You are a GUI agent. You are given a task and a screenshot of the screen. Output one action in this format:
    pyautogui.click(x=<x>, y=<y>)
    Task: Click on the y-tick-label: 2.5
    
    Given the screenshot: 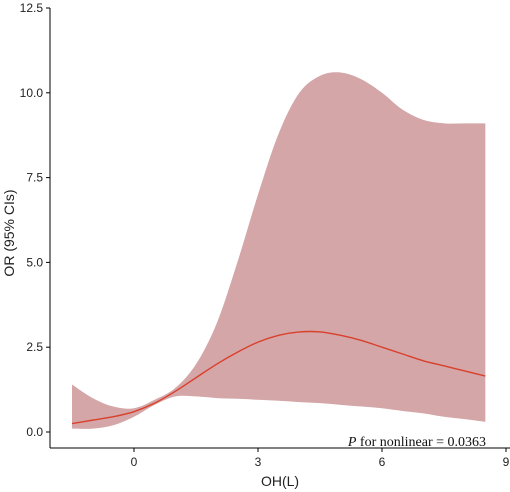 What is the action you would take?
    pyautogui.click(x=34, y=347)
    